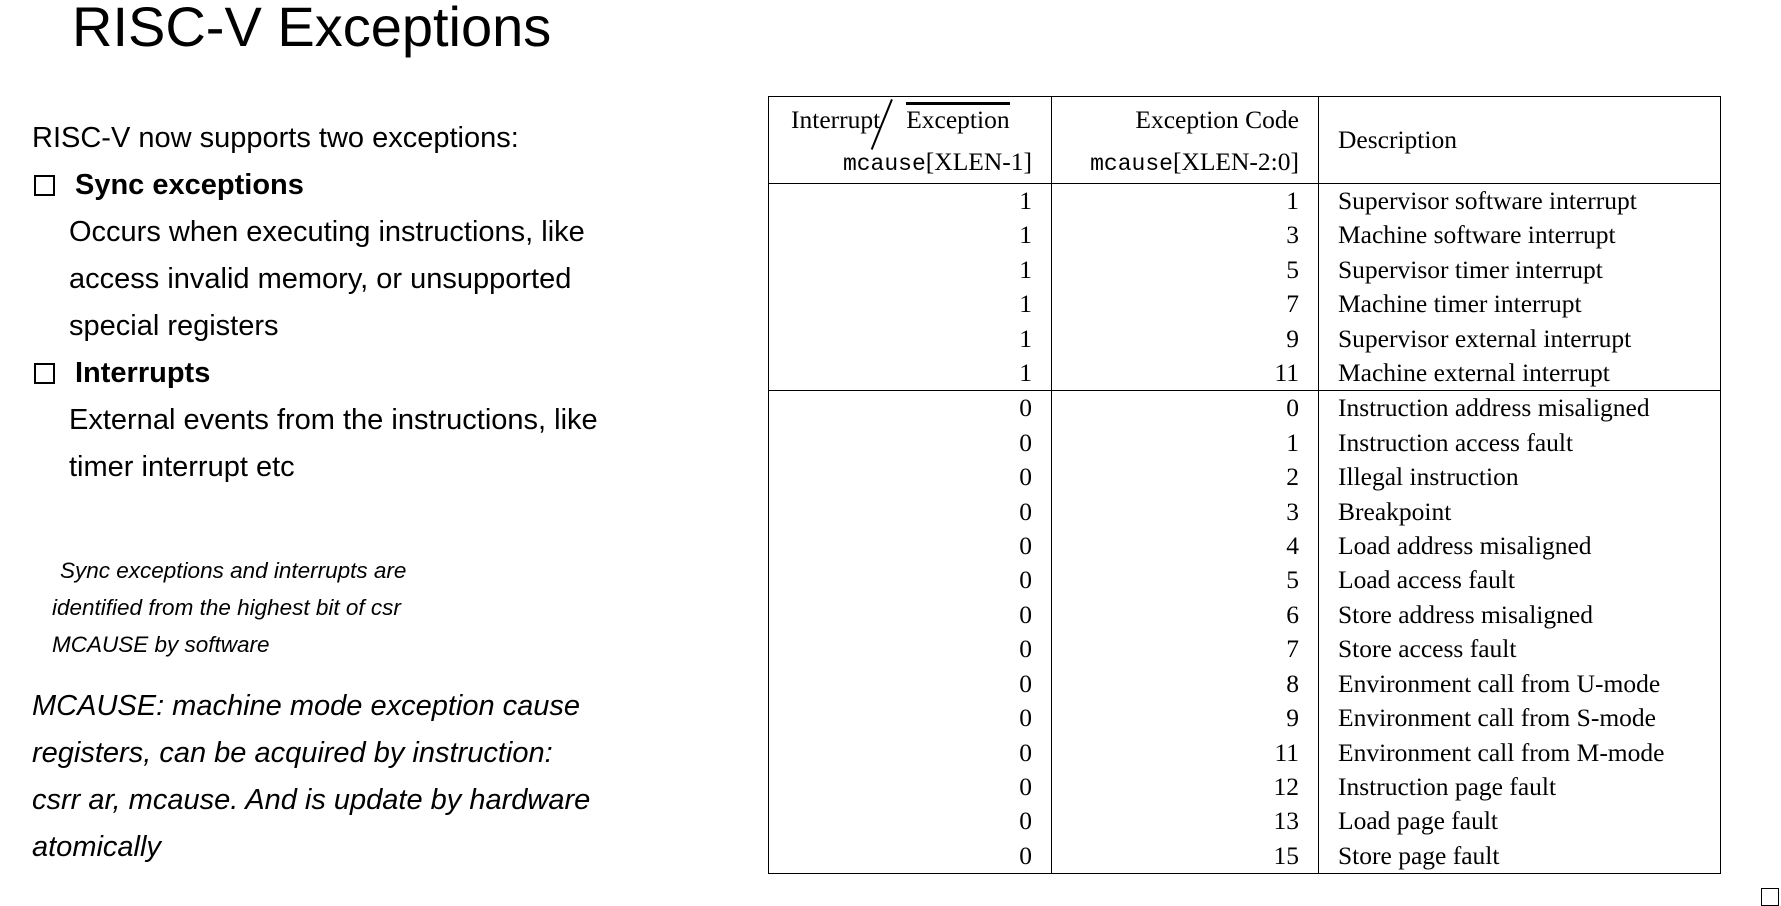 The image size is (1781, 906). Describe the element at coordinates (226, 607) in the screenshot. I see `note-line: identified from the highest bit of csr` at that location.